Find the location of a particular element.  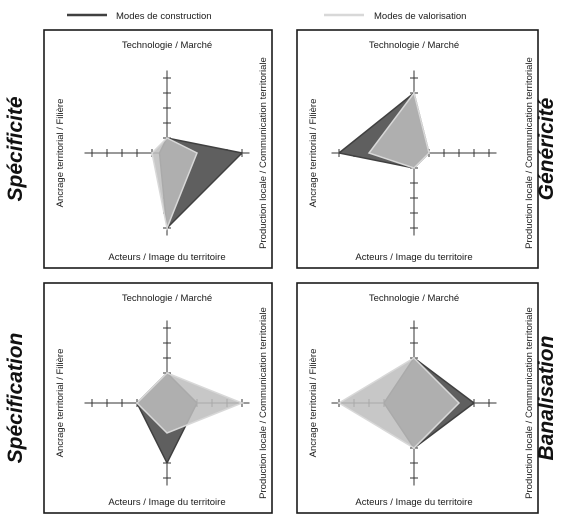

legend-valorisation-label: Modes de valorisation is located at coordinates (420, 16).